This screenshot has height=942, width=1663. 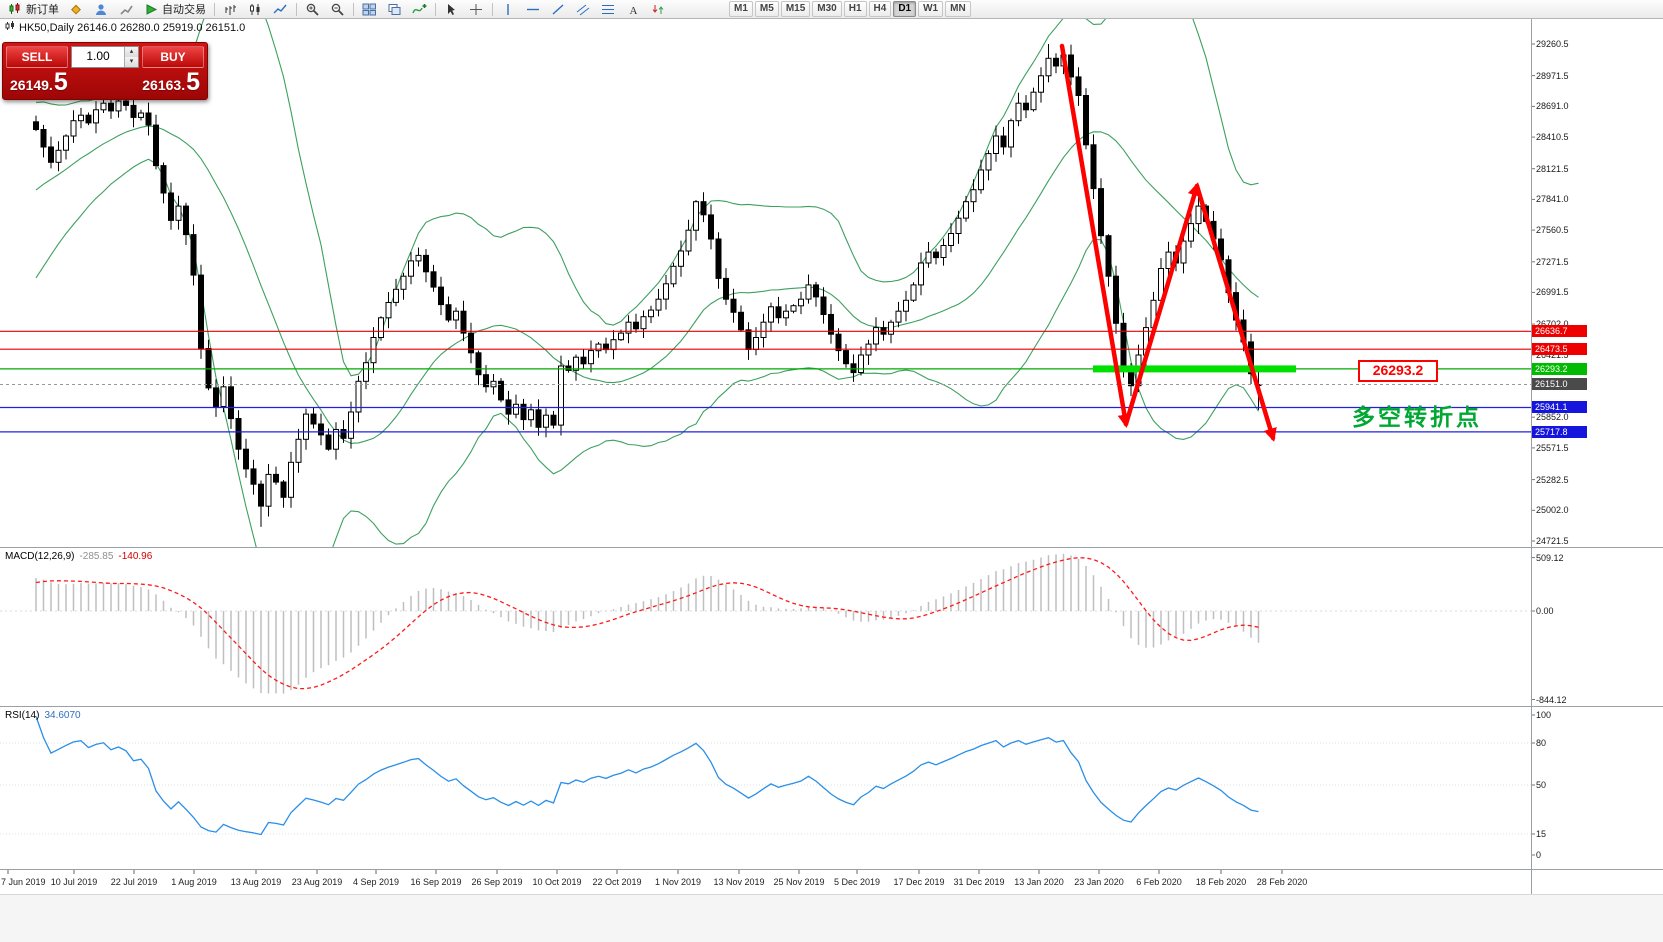 I want to click on volume-input: 1.00 ▴ ▾, so click(x=105, y=57).